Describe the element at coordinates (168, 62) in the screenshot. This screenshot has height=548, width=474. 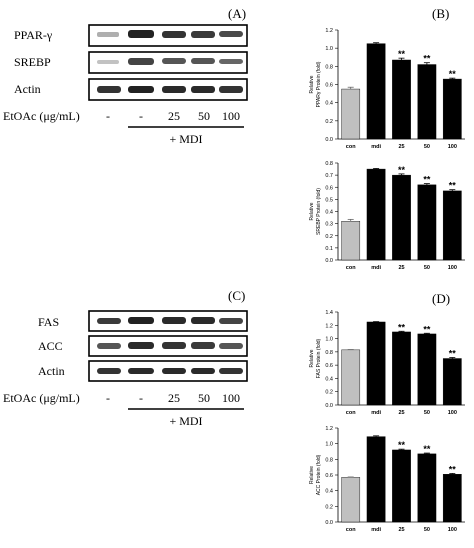
I see `blot-strip-srebp` at that location.